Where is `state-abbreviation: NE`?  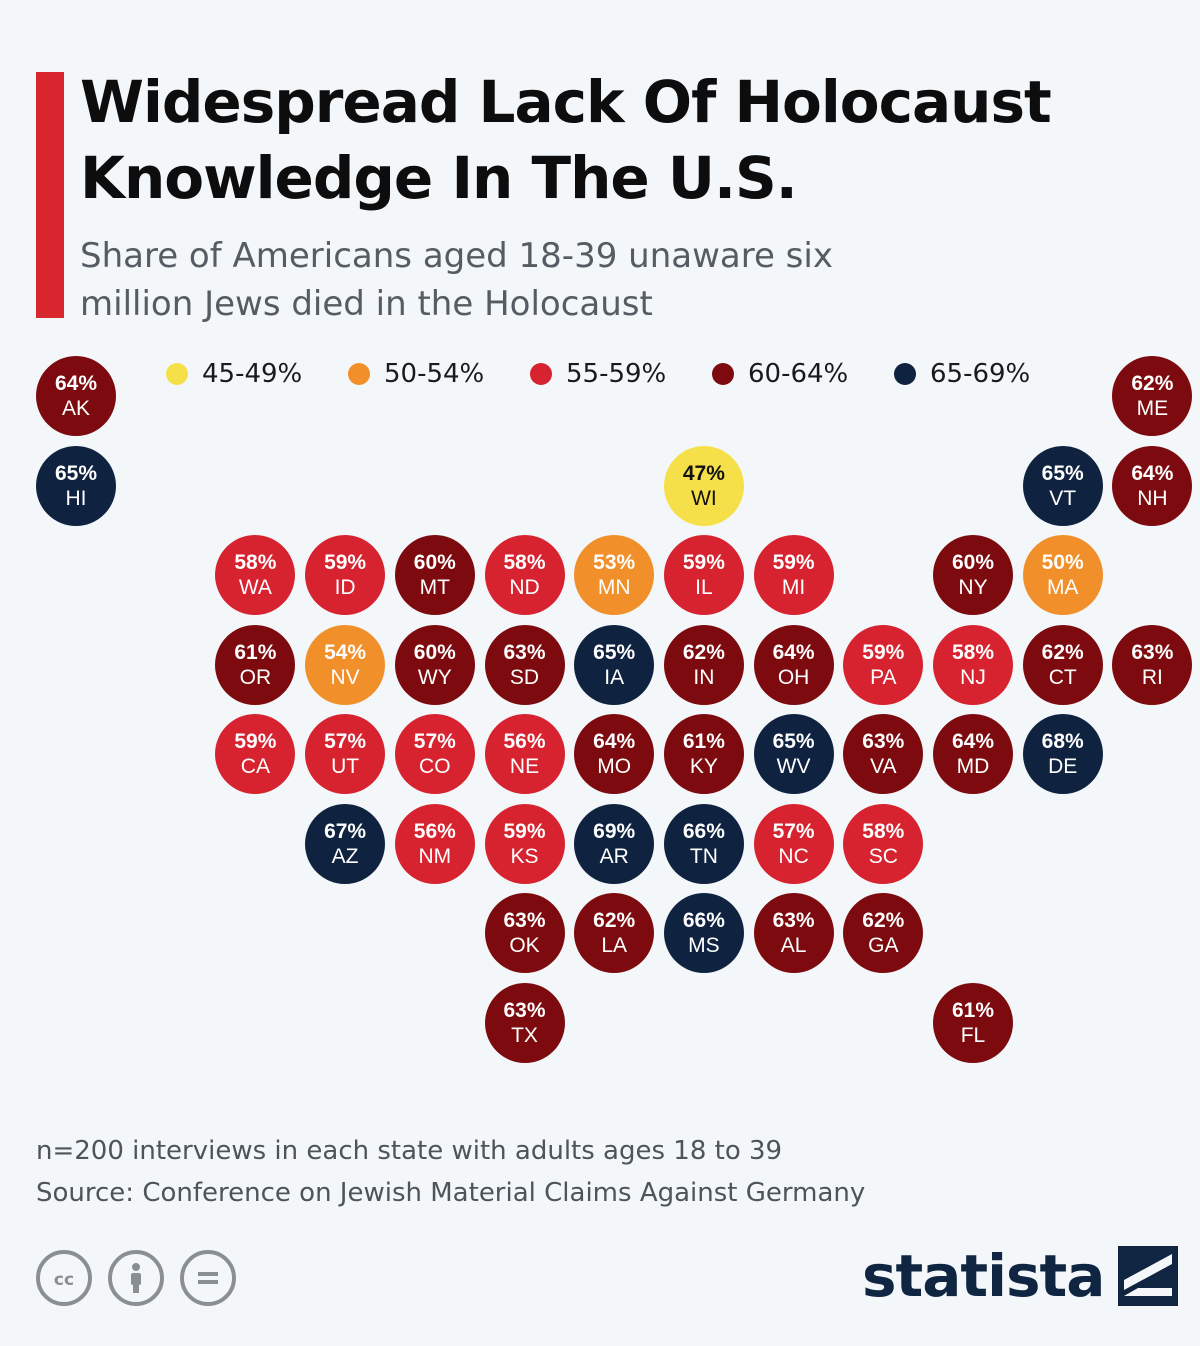 state-abbreviation: NE is located at coordinates (524, 766).